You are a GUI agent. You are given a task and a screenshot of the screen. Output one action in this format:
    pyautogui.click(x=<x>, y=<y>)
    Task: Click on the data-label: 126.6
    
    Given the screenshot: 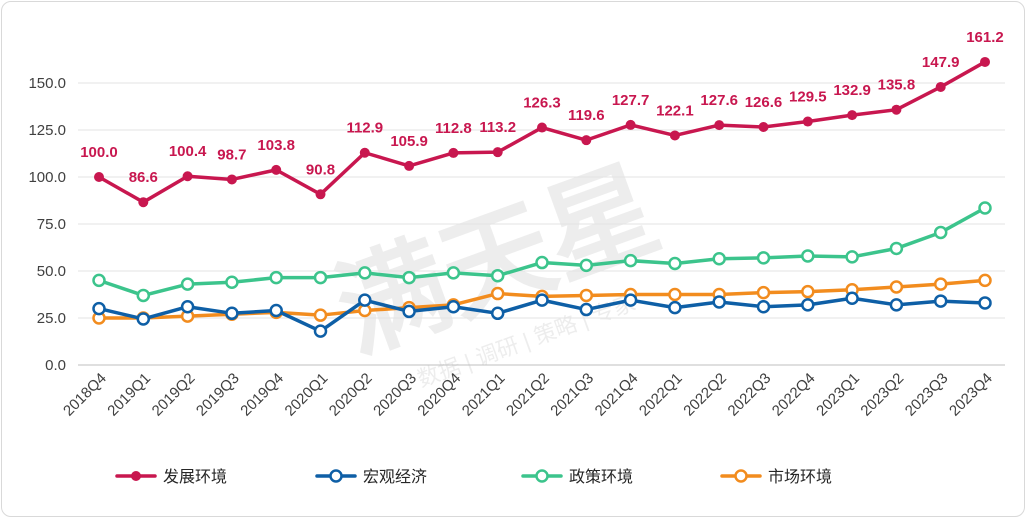 What is the action you would take?
    pyautogui.click(x=764, y=102)
    